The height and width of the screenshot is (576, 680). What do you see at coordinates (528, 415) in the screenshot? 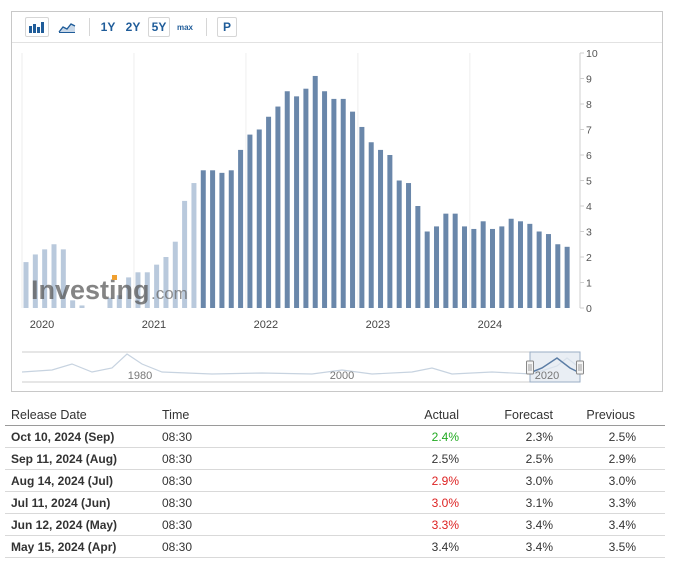
I see `header-forecast: Forecast` at bounding box center [528, 415].